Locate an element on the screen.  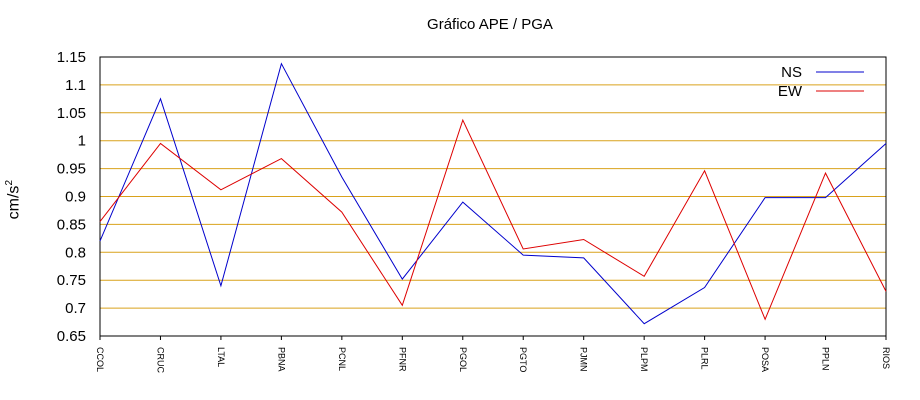
y-tick-label: 0.7 is located at coordinates (75, 308).